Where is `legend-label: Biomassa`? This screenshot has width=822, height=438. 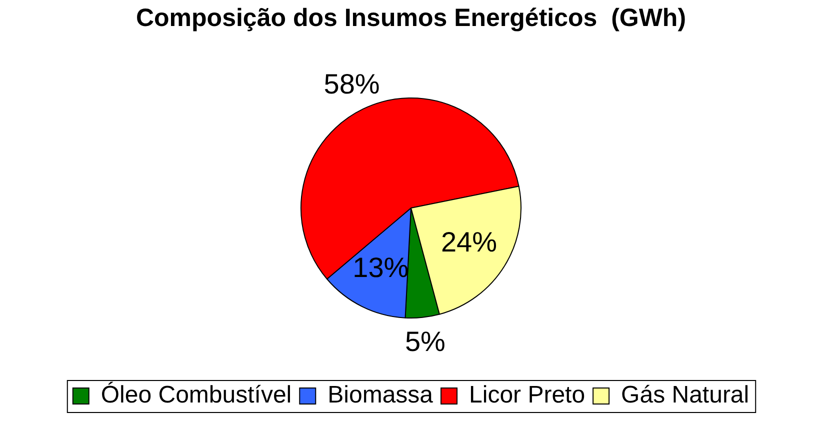 legend-label: Biomassa is located at coordinates (381, 395).